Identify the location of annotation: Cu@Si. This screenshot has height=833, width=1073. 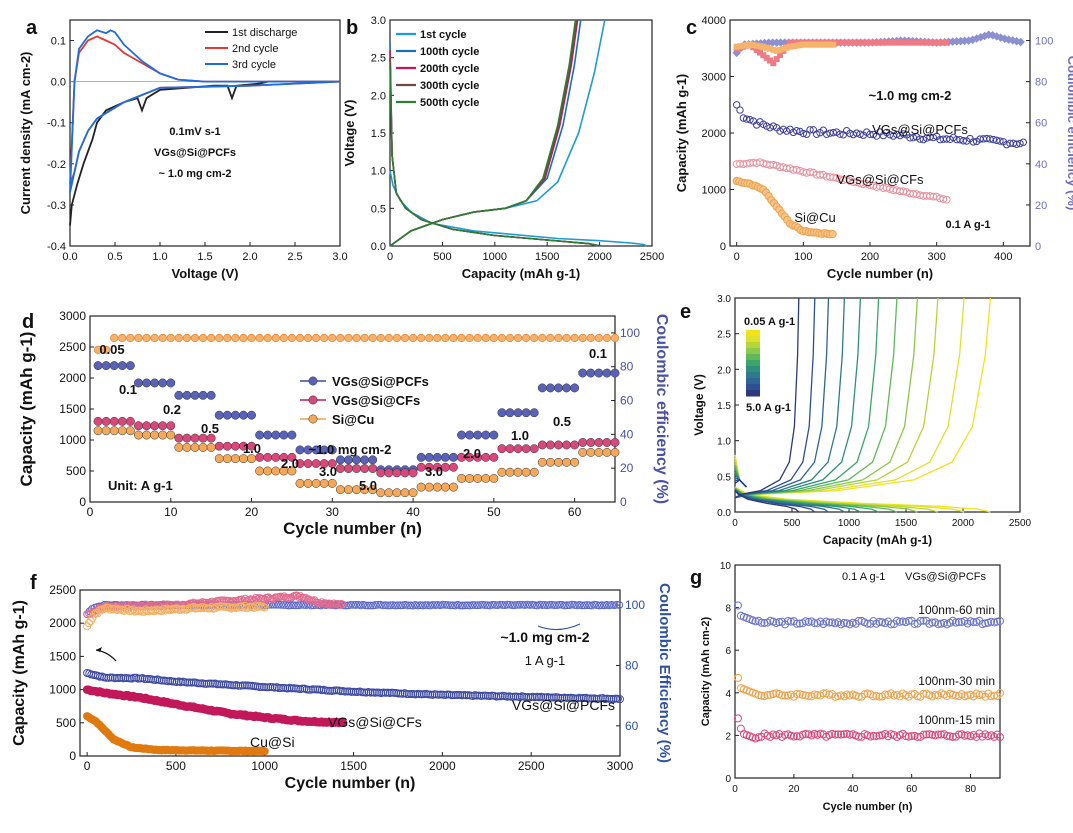
(272, 742).